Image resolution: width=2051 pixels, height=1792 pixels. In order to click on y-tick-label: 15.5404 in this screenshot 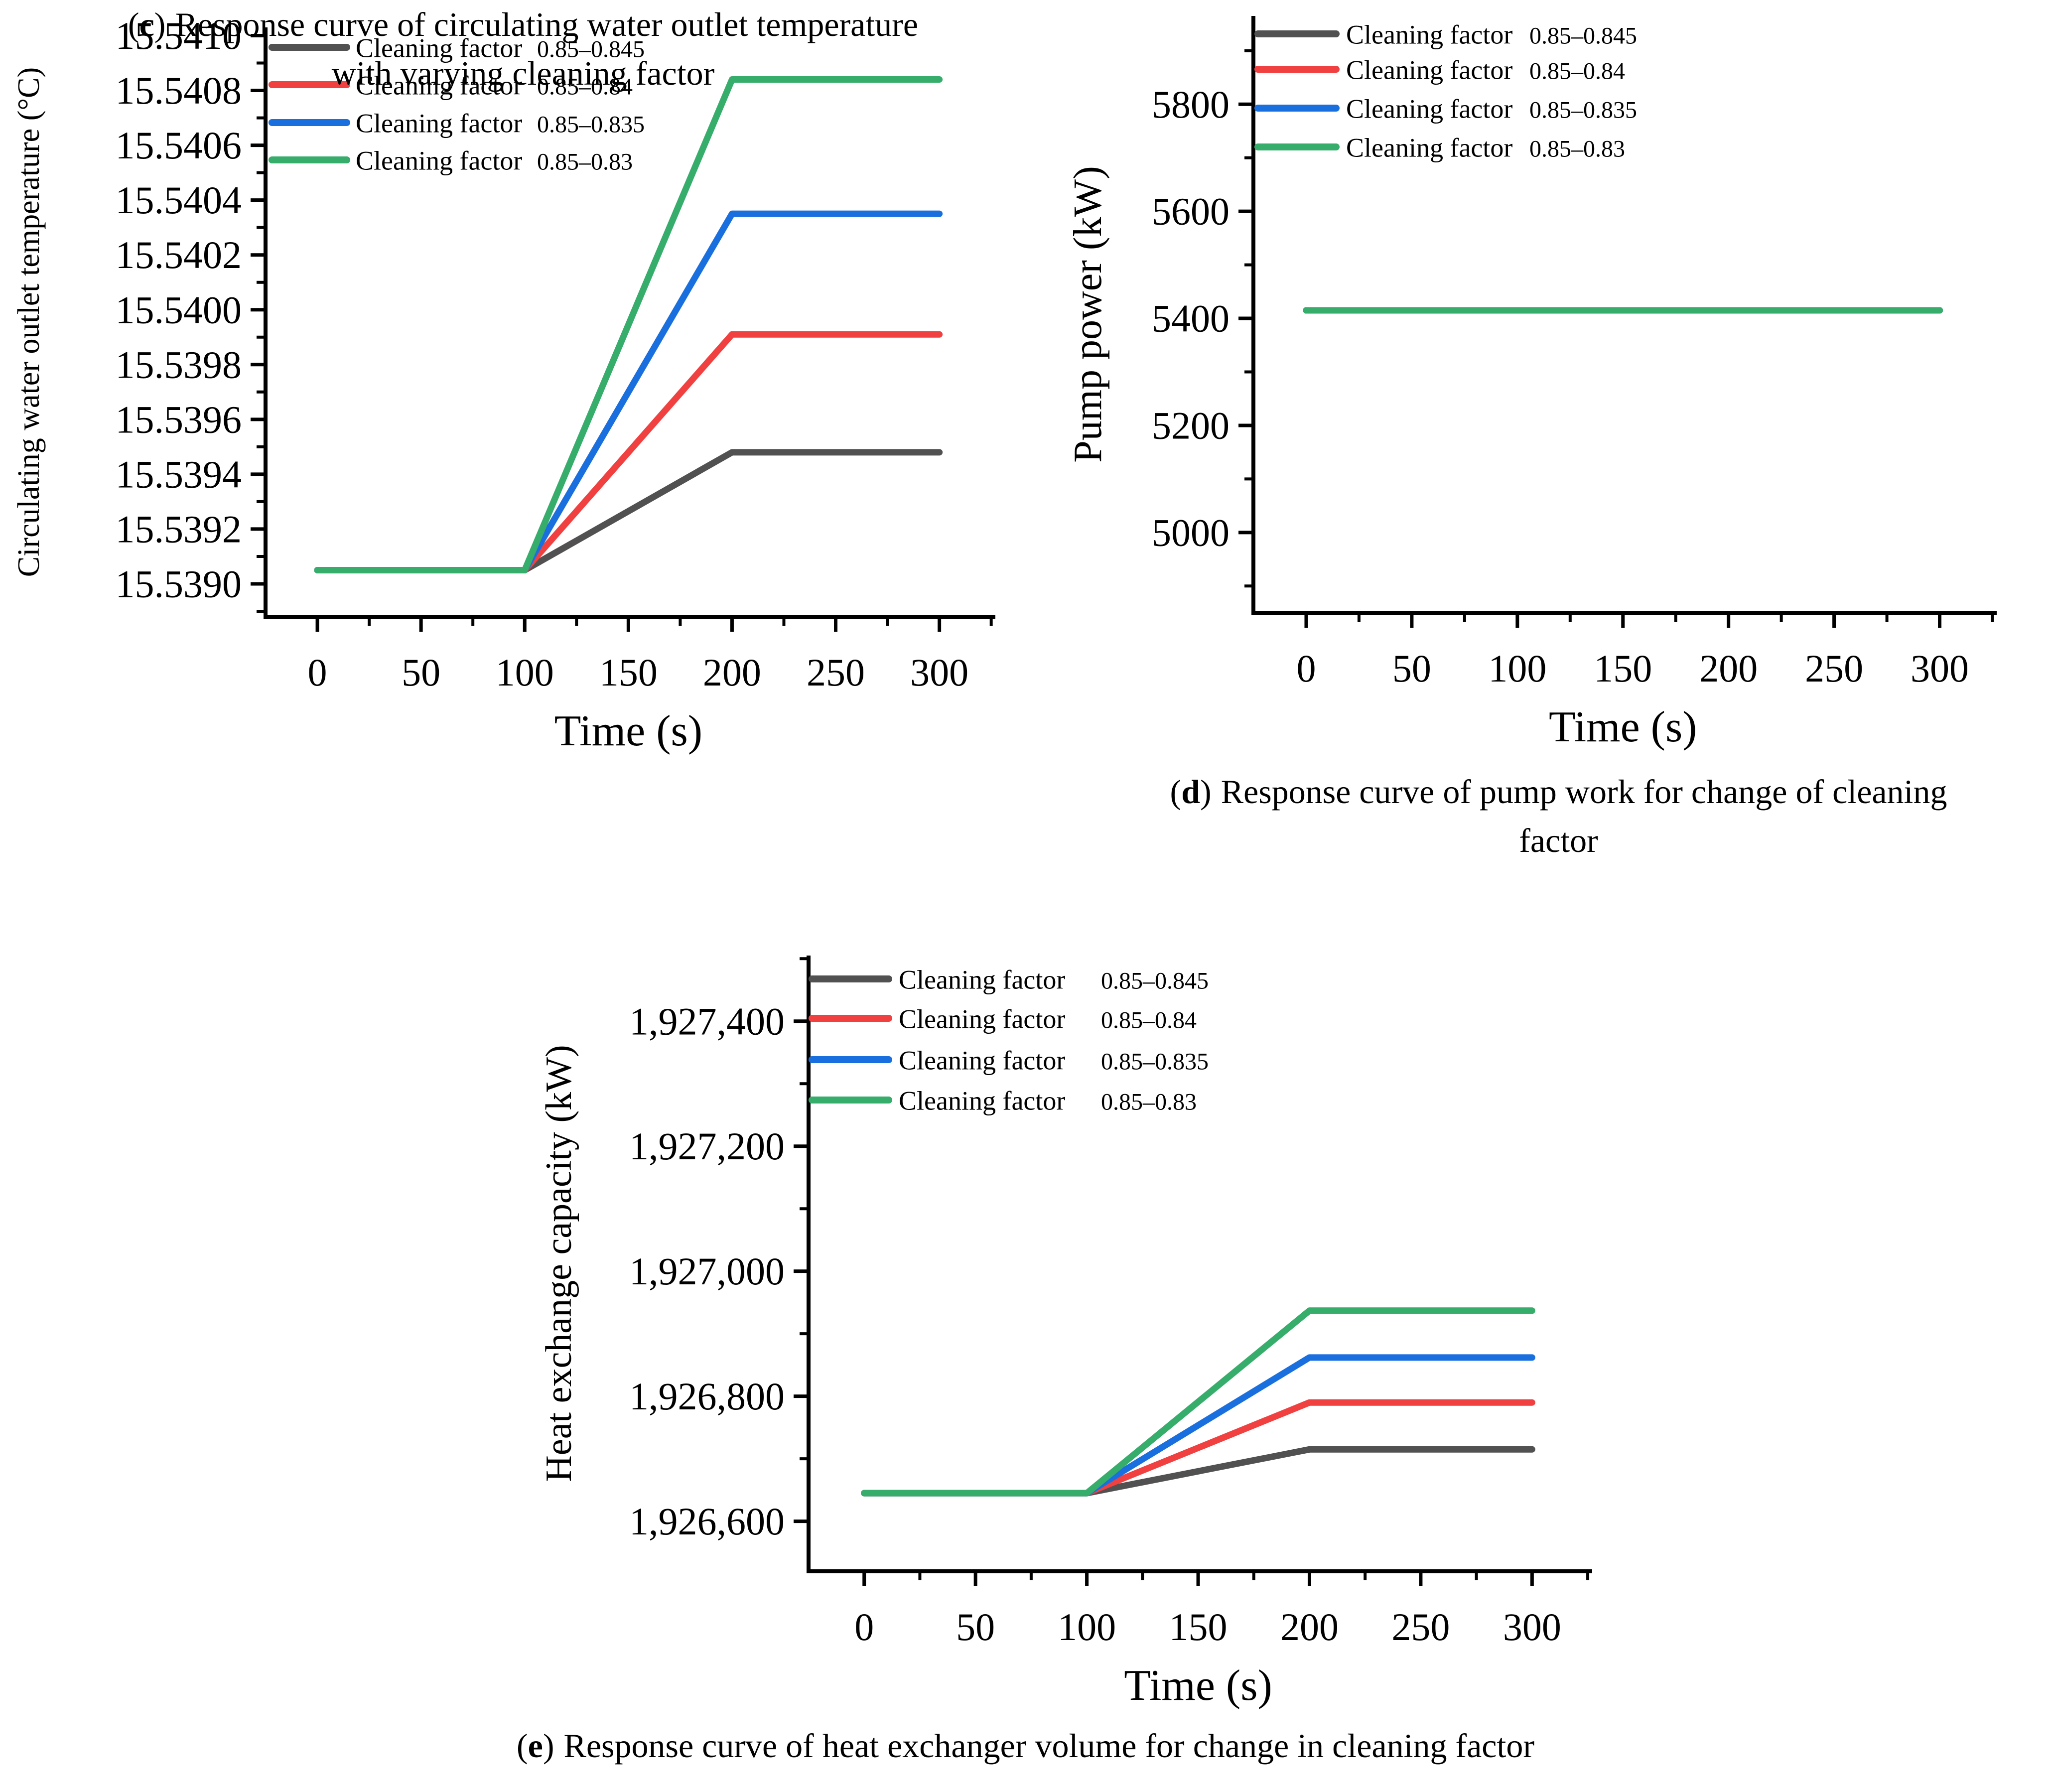, I will do `click(179, 200)`.